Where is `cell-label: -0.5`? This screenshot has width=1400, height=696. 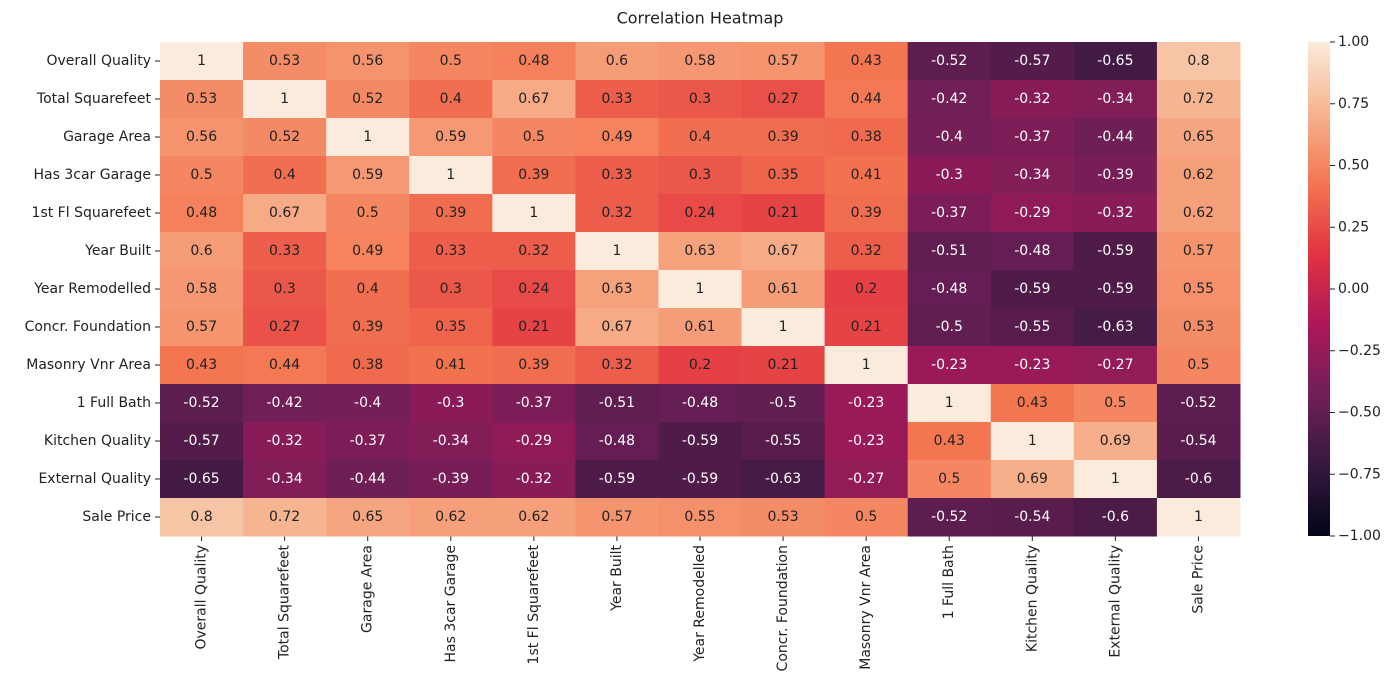
cell-label: -0.5 is located at coordinates (782, 403).